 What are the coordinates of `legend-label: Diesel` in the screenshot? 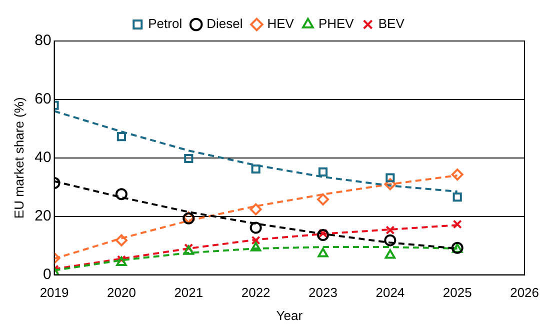 It's located at (224, 24).